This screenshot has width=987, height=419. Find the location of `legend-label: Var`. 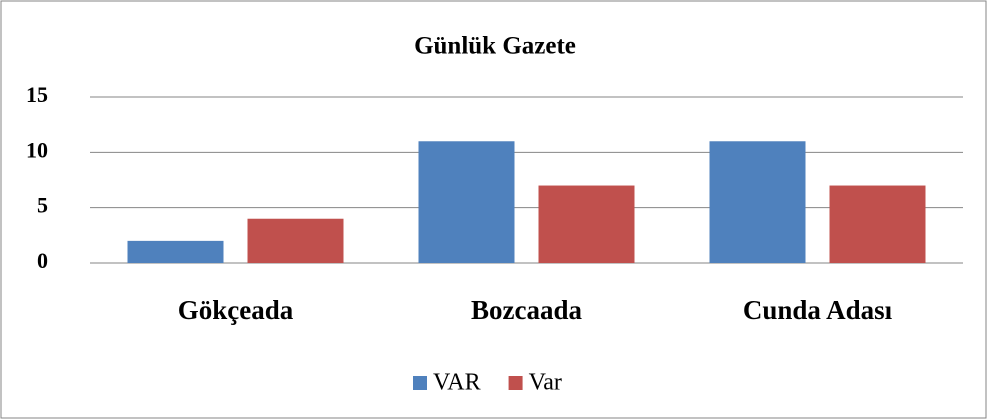

legend-label: Var is located at coordinates (545, 383).